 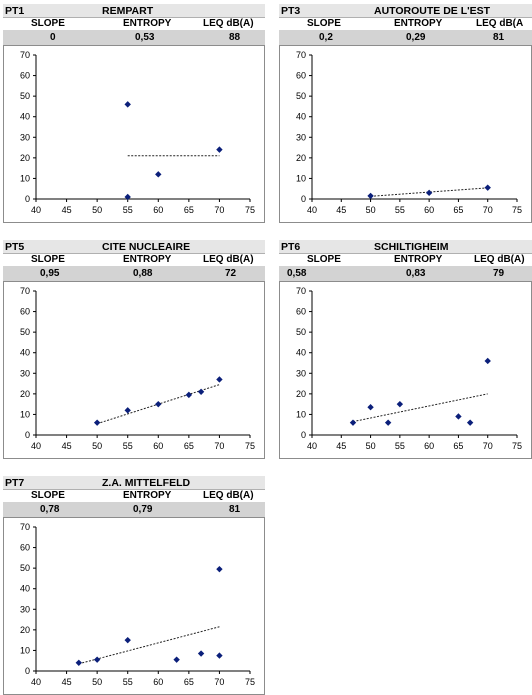 I want to click on leq-value: 81, so click(x=235, y=509).